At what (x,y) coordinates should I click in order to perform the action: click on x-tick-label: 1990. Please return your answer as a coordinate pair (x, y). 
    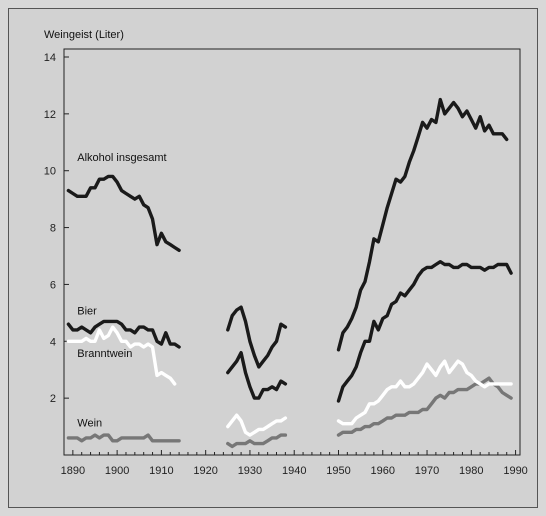
    Looking at the image, I should click on (515, 471).